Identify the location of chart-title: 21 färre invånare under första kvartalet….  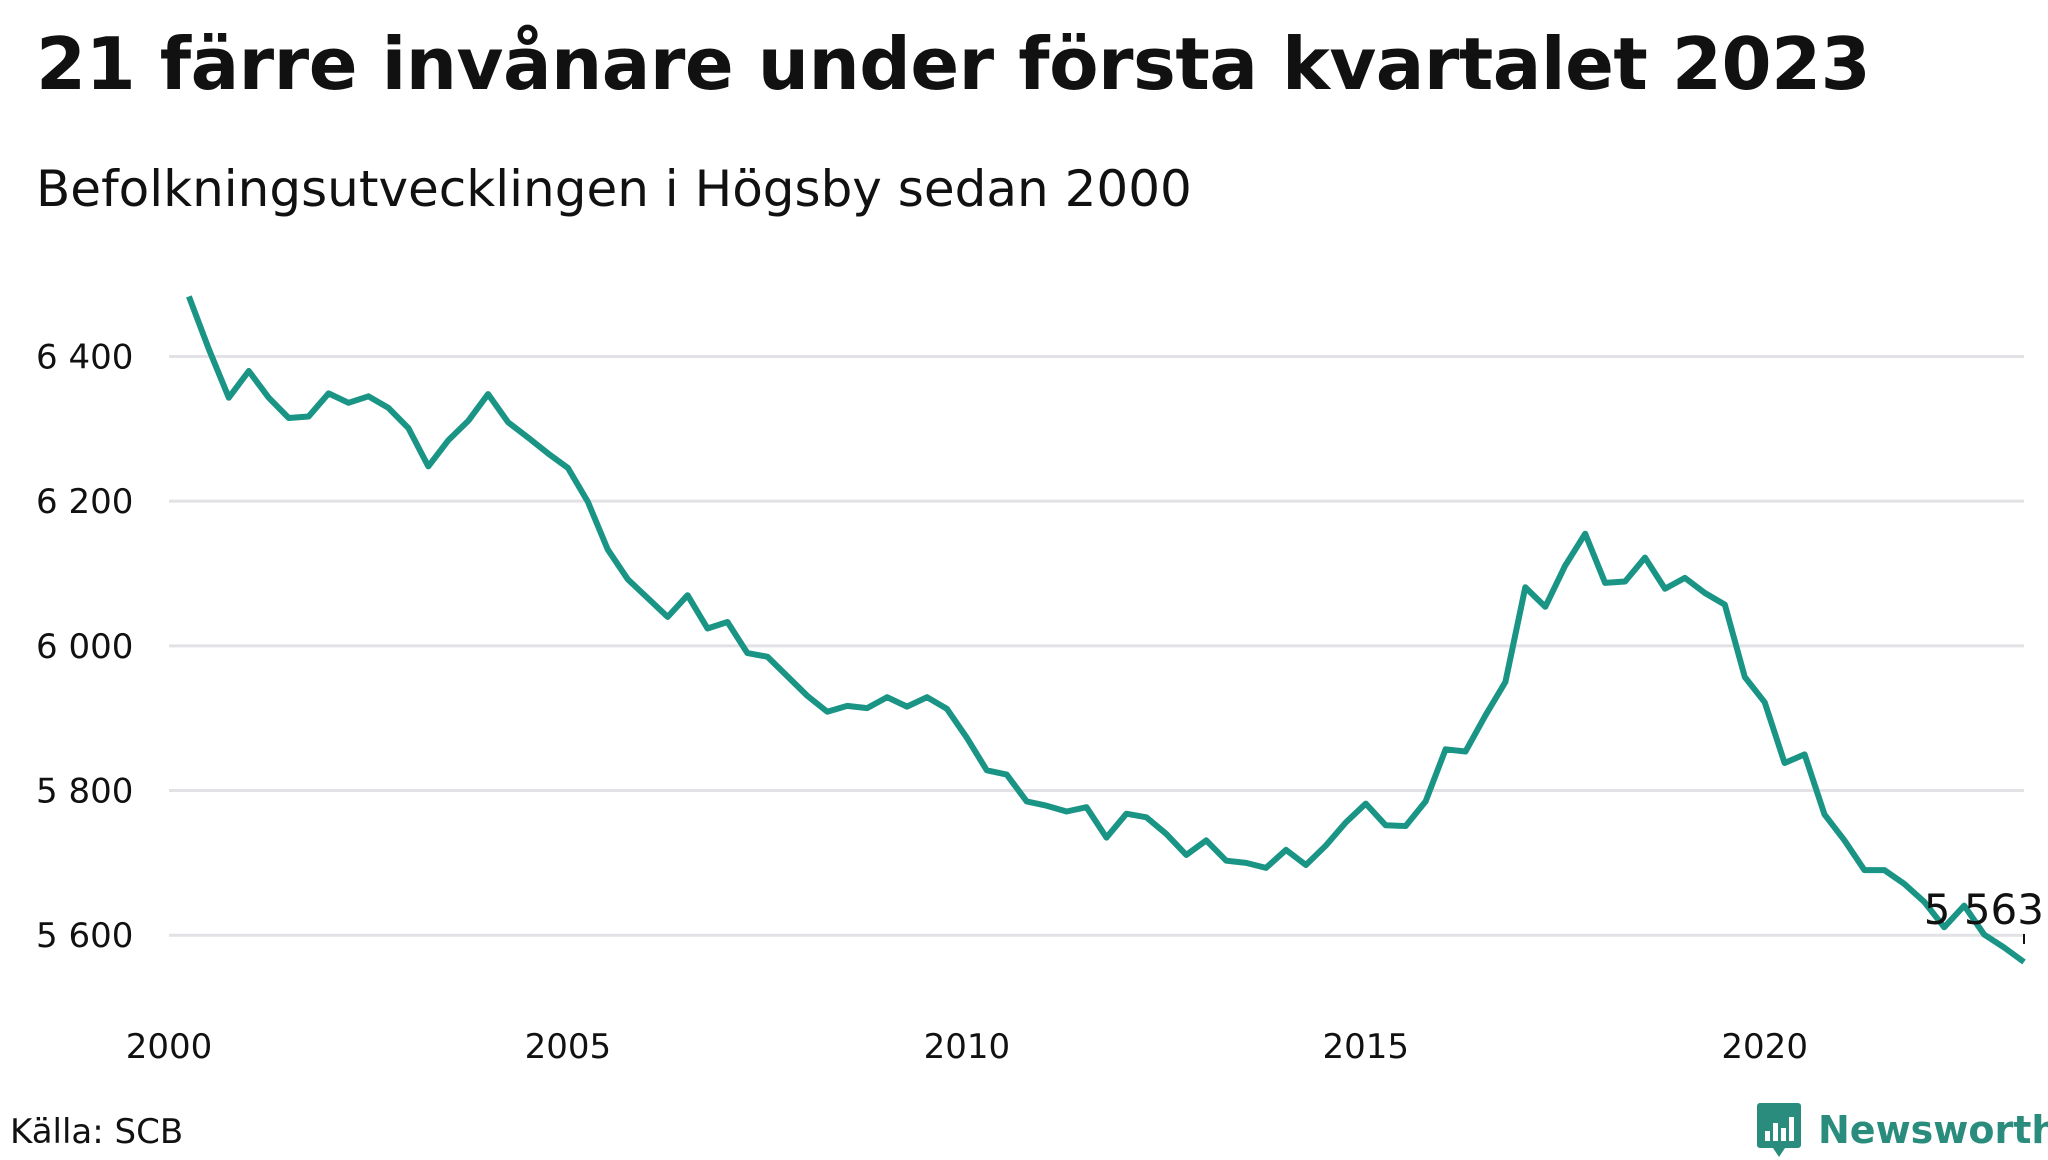
(953, 64).